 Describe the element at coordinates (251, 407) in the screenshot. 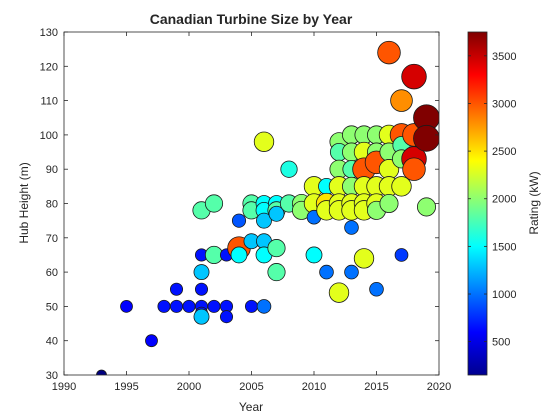

I see `x-axis-label: Year` at that location.